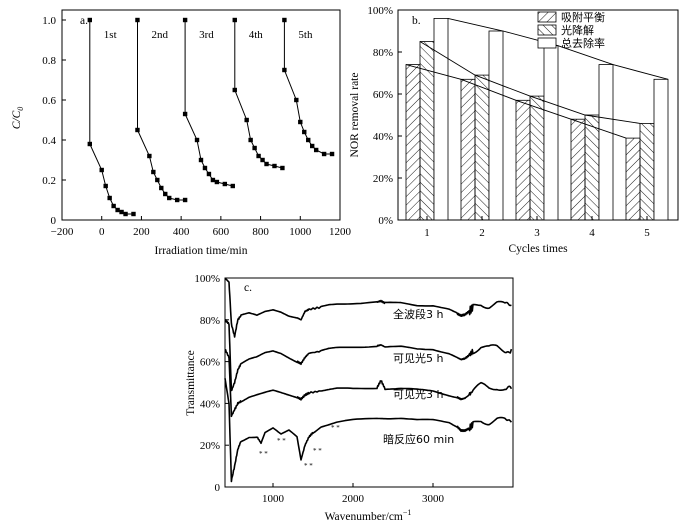 Image resolution: width=688 pixels, height=532 pixels. I want to click on c-ytick-label-1: 20%, so click(210, 446).